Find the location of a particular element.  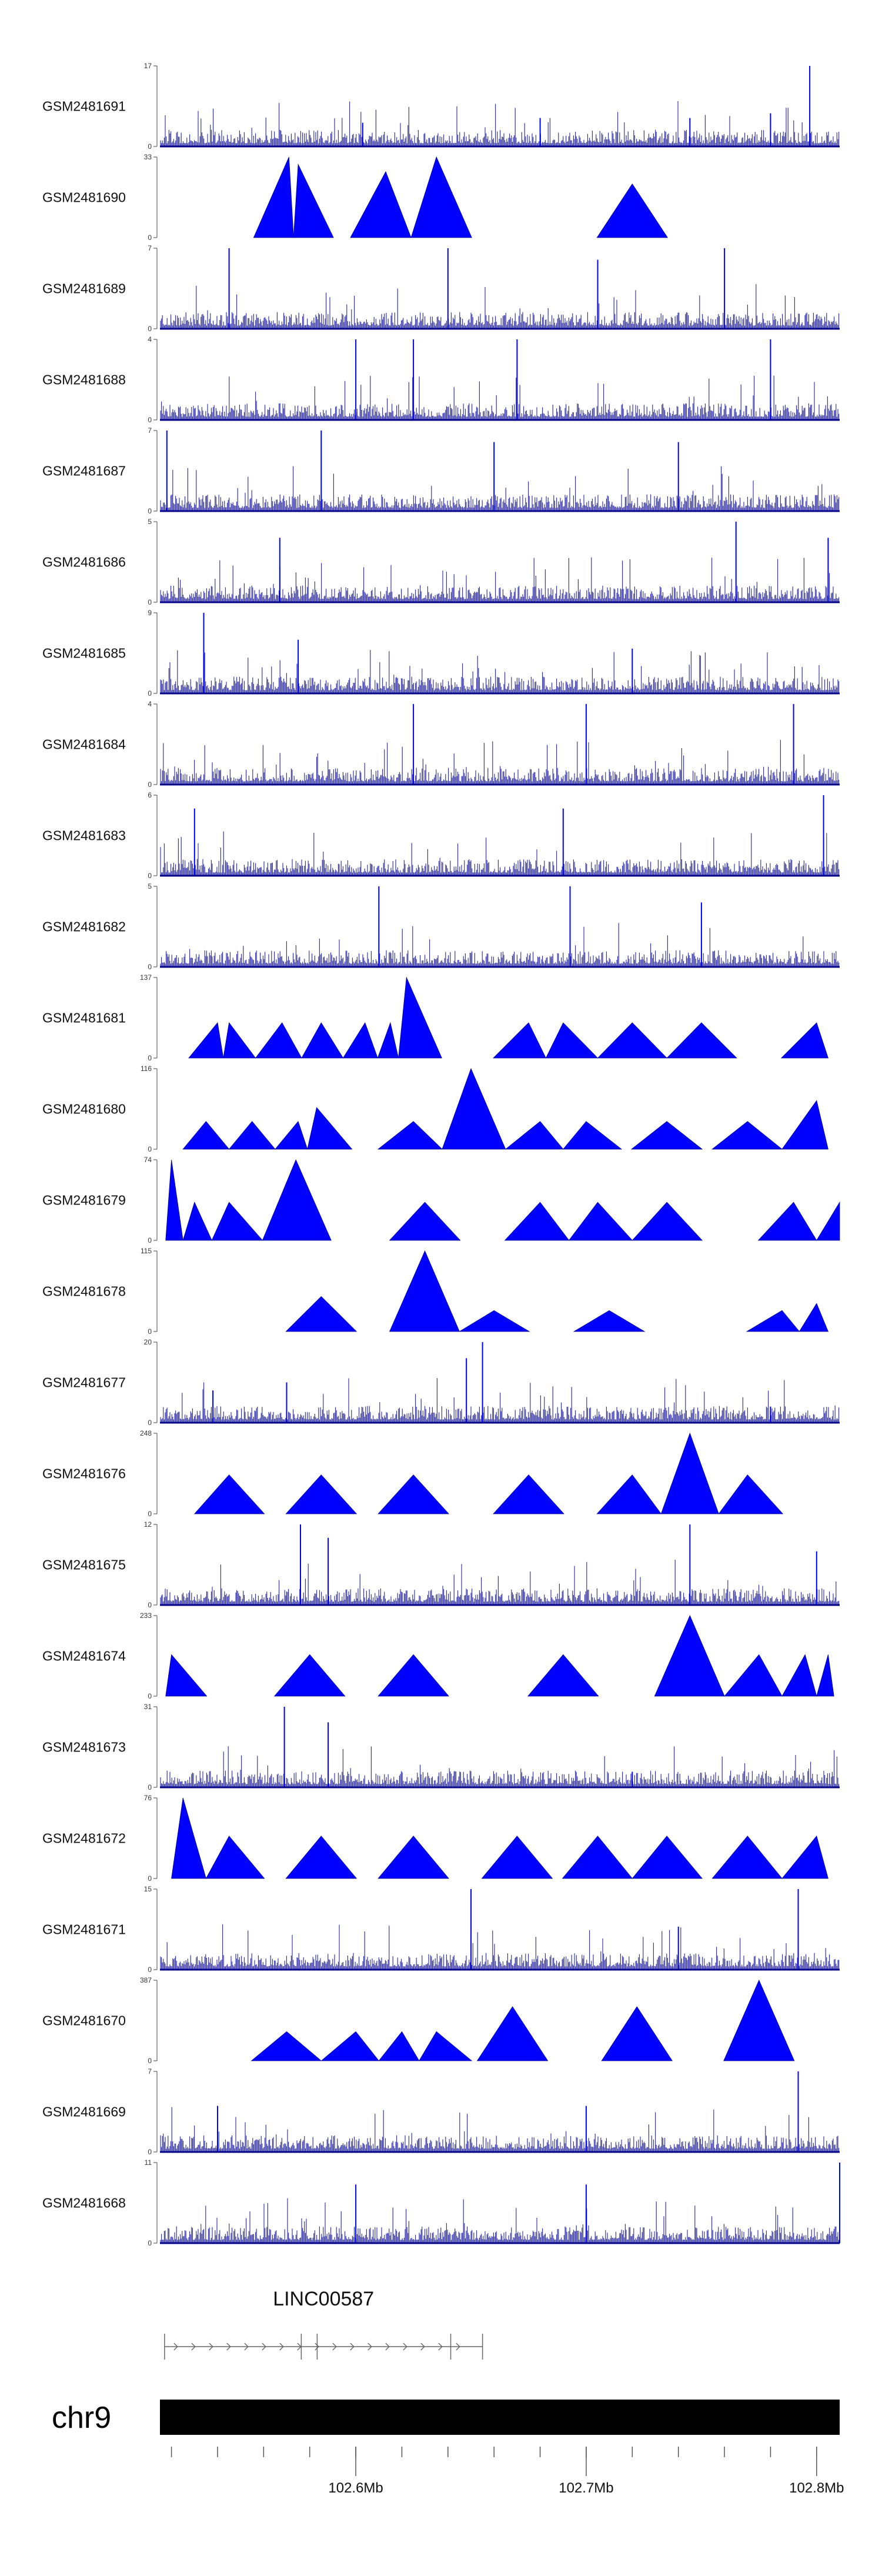

track-label: GSM2481678 is located at coordinates (84, 1291).